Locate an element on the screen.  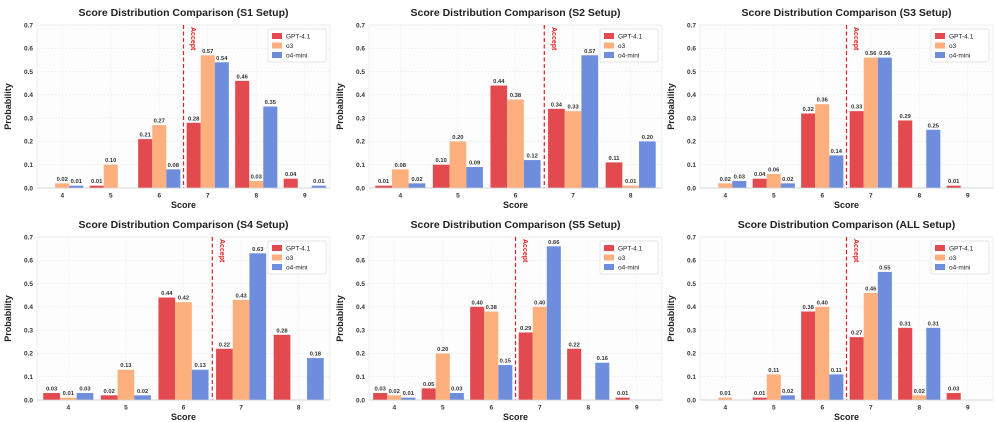
data-label: 0.16 is located at coordinates (603, 359).